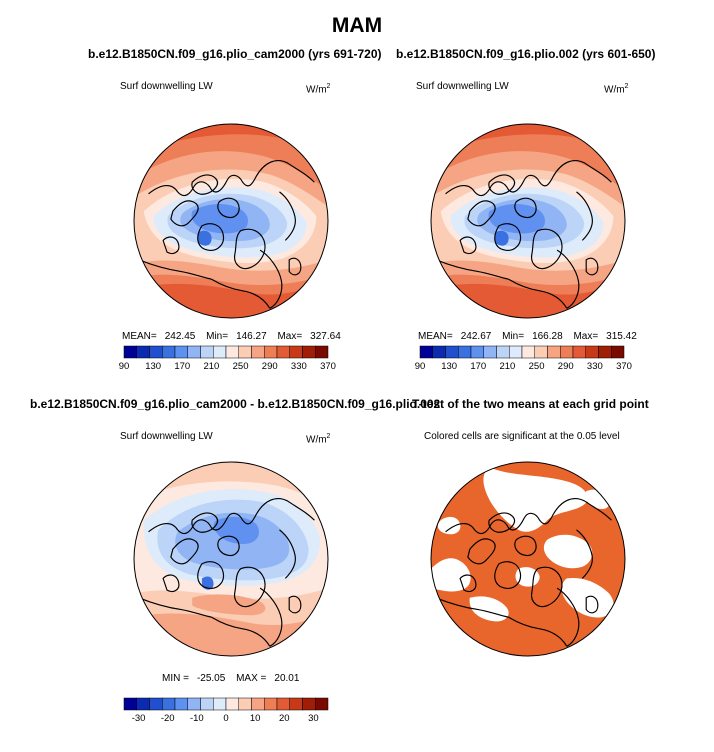  What do you see at coordinates (527, 336) in the screenshot?
I see `panel2-stats: MEAN= 242.67 Min= 166.28 Max= 315.42` at bounding box center [527, 336].